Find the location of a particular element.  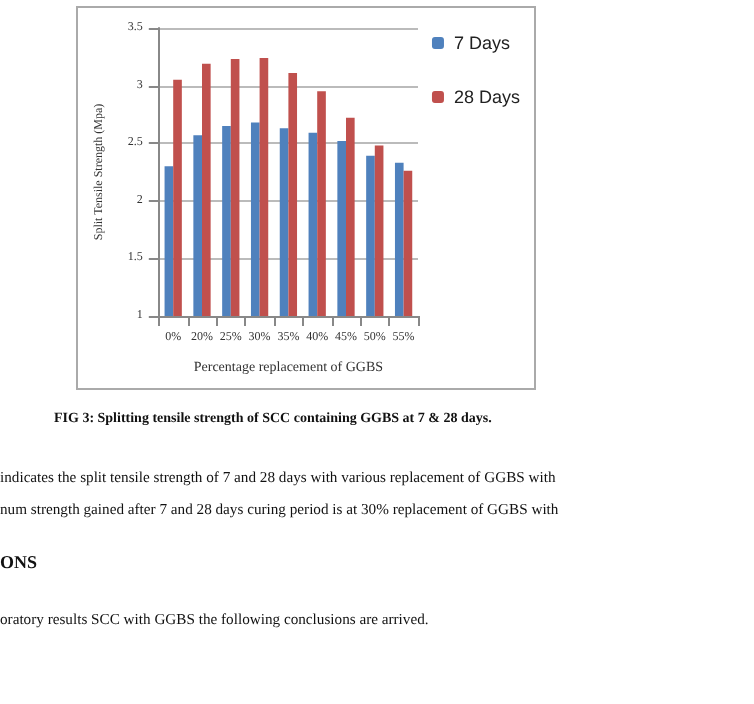

legend-label: 7 Days is located at coordinates (482, 43).